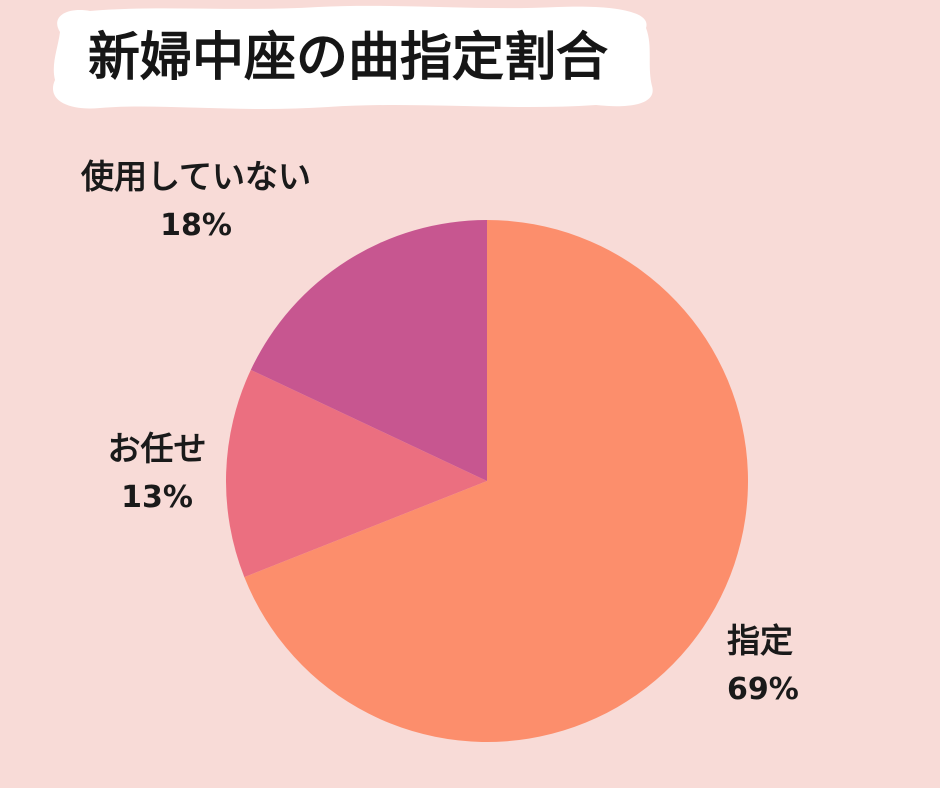  I want to click on slice-name-omakase: お任せ, so click(157, 448).